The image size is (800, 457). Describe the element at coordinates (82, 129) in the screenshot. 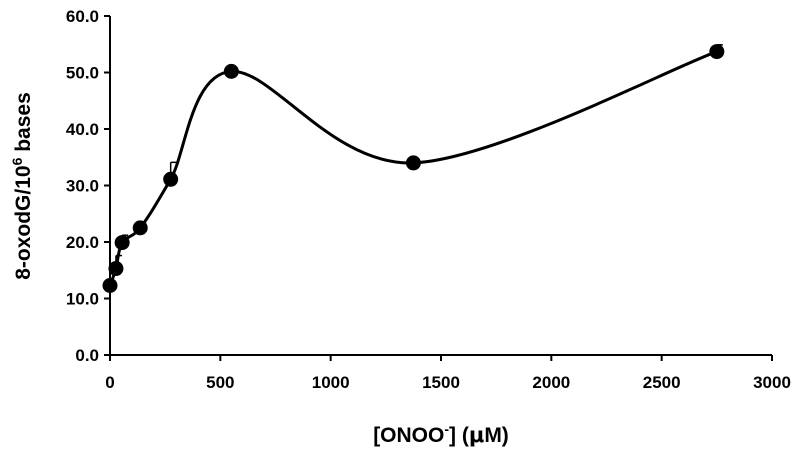

I see `y-tick-label: 40.0` at that location.